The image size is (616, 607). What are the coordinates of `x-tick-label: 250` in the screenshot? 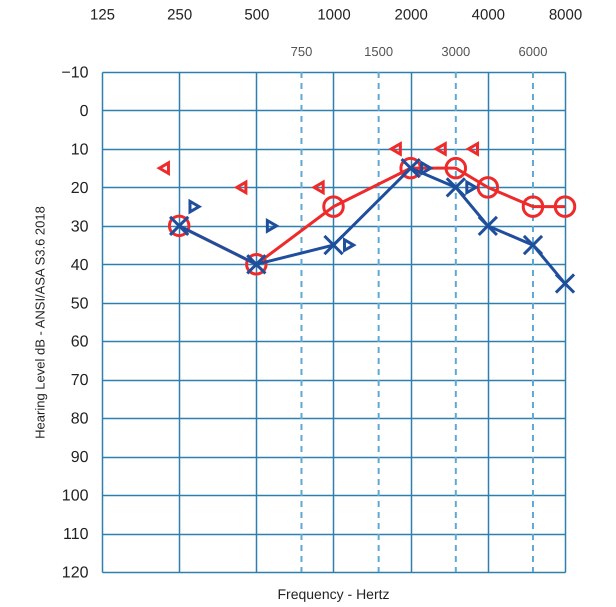 It's located at (179, 15).